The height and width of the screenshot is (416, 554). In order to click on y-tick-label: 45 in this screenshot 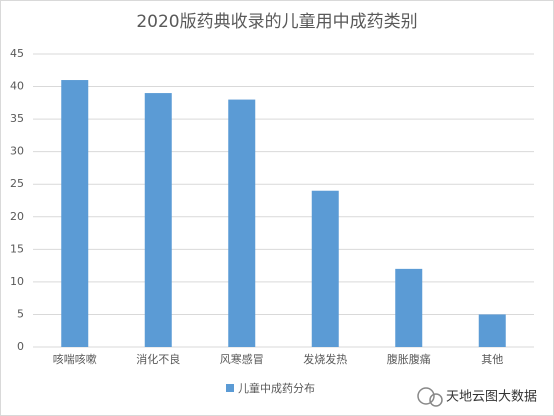, I will do `click(17, 53)`.